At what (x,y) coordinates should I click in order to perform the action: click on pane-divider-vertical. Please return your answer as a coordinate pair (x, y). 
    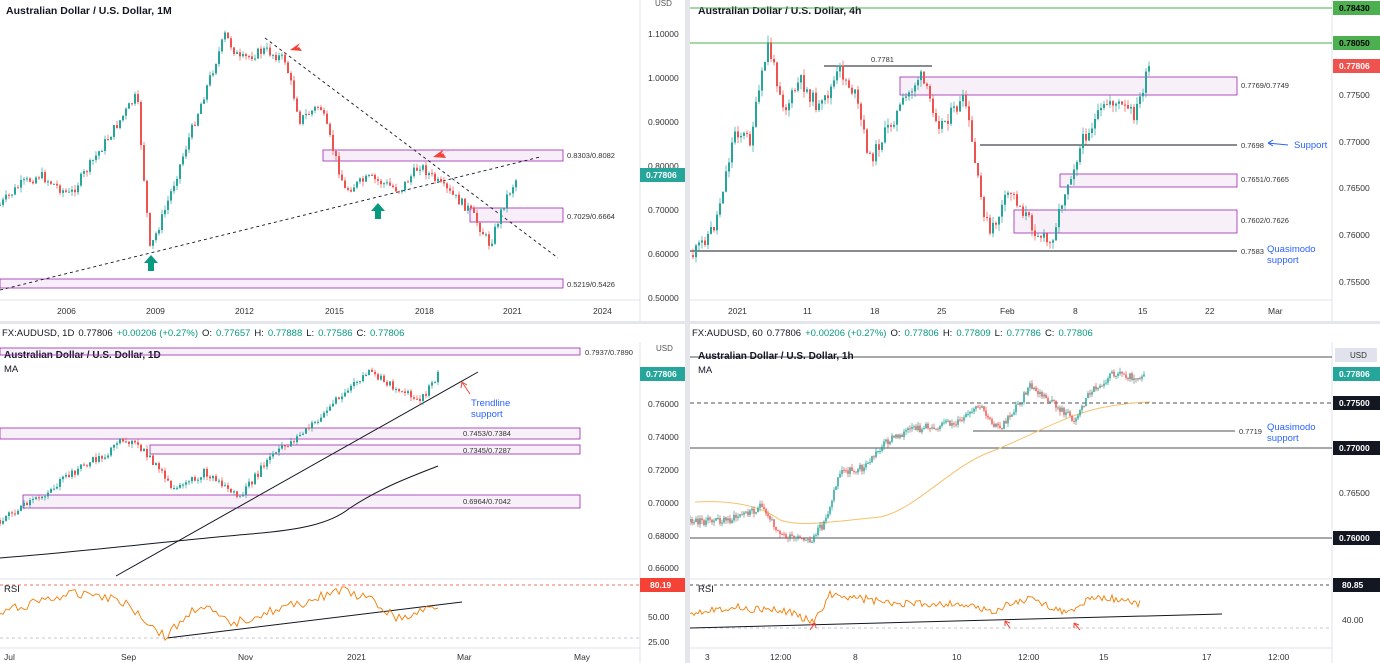
    Looking at the image, I should click on (687, 331).